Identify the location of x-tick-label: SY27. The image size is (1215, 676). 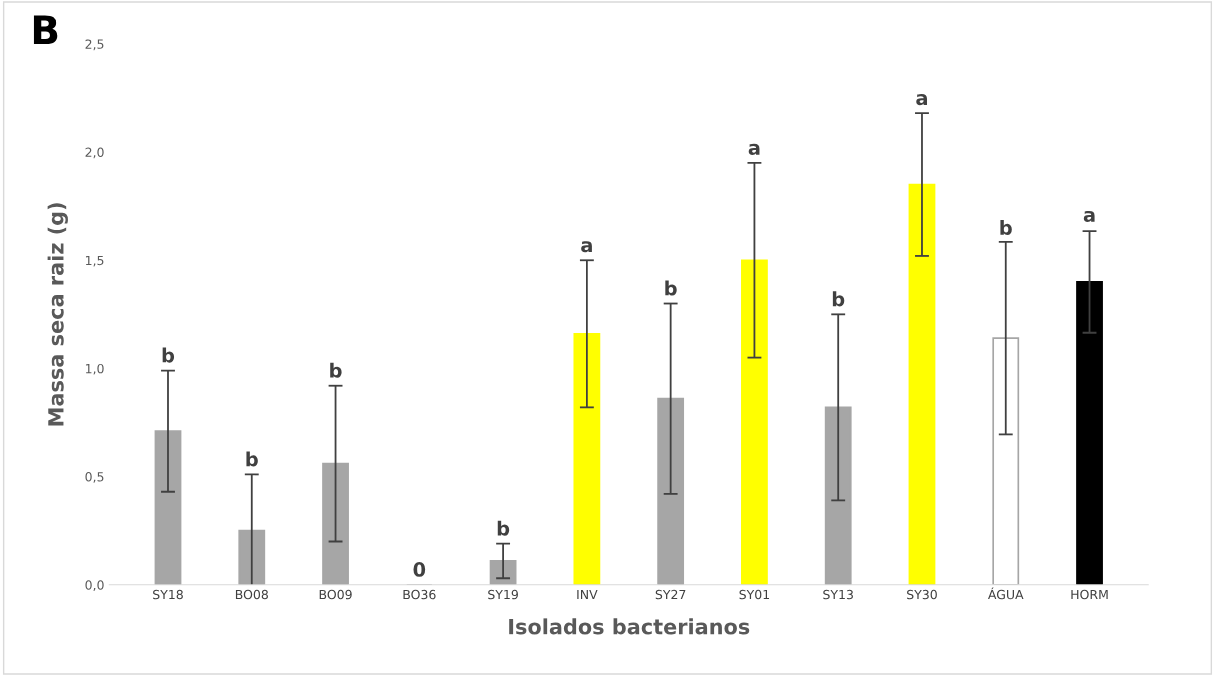
(670, 594).